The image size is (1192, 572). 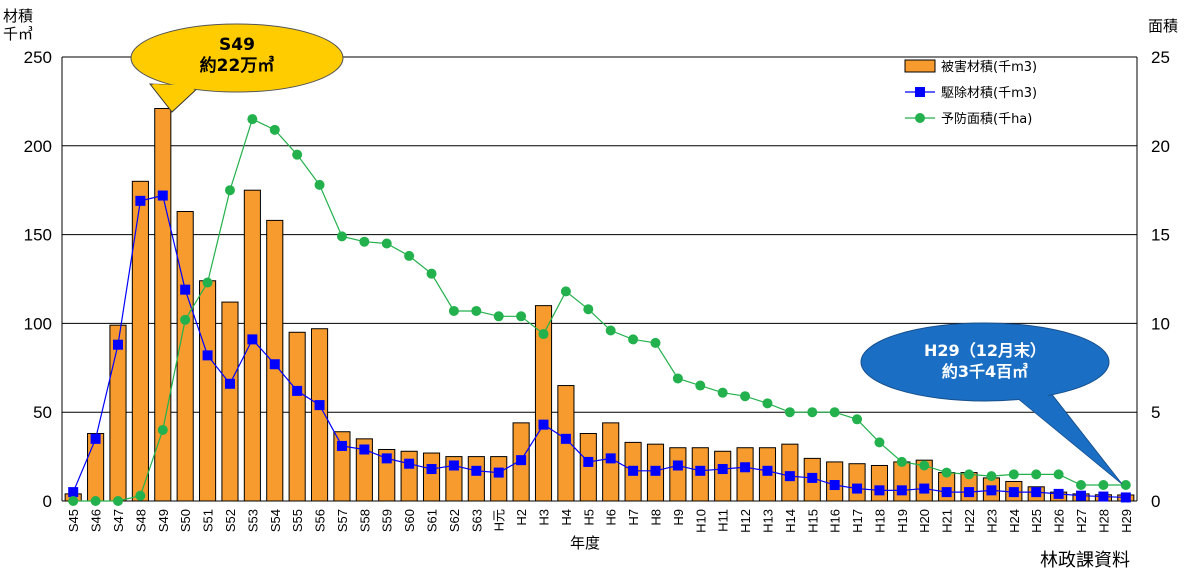 What do you see at coordinates (96, 520) in the screenshot?
I see `x-tick-label: S46` at bounding box center [96, 520].